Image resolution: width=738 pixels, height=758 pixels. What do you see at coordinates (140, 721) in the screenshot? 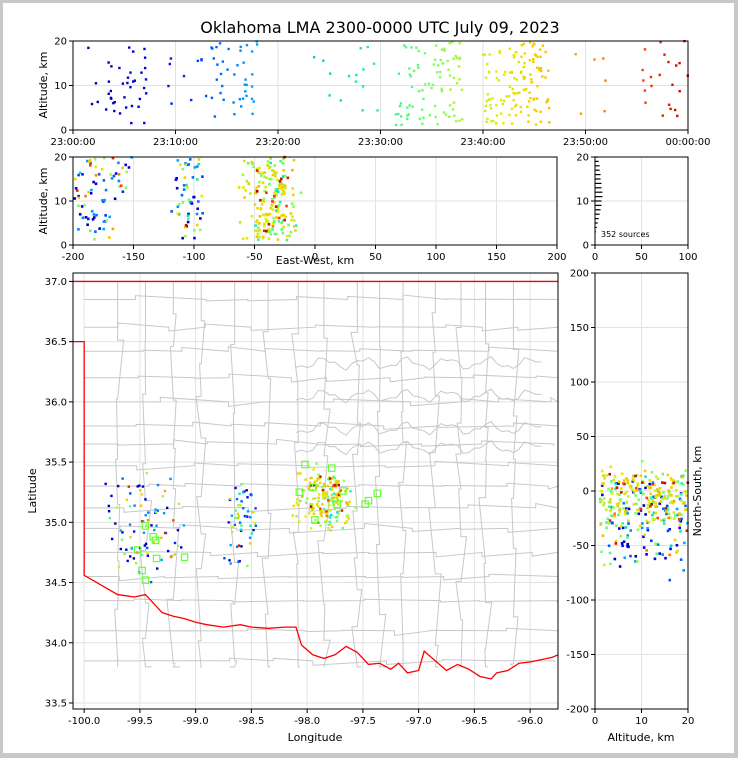
I see `x-tick-label: -99.5` at bounding box center [140, 721].